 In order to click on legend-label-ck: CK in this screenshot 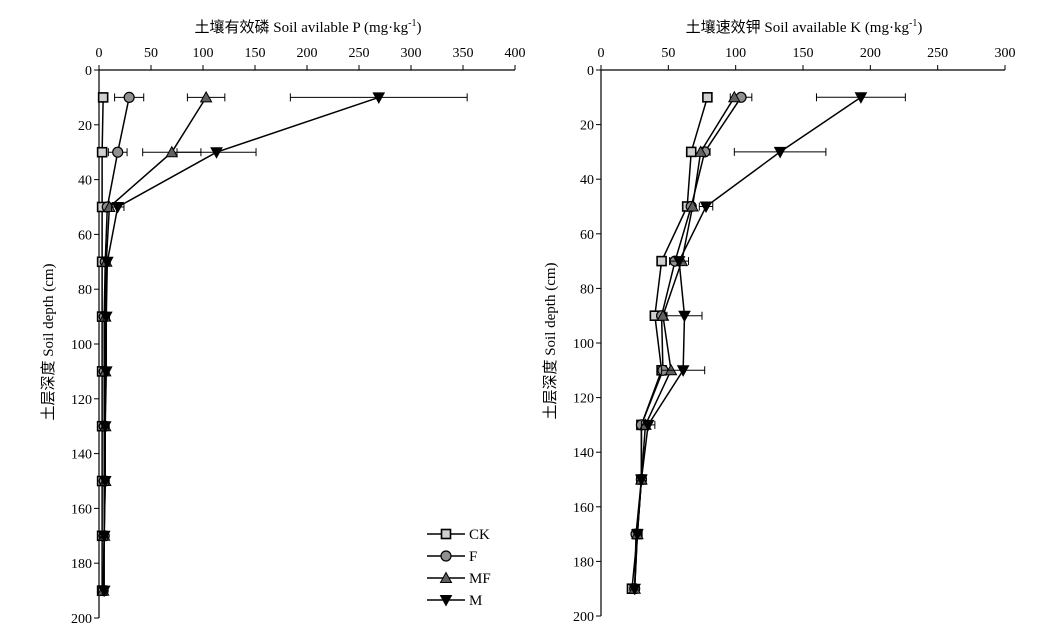, I will do `click(479, 535)`.